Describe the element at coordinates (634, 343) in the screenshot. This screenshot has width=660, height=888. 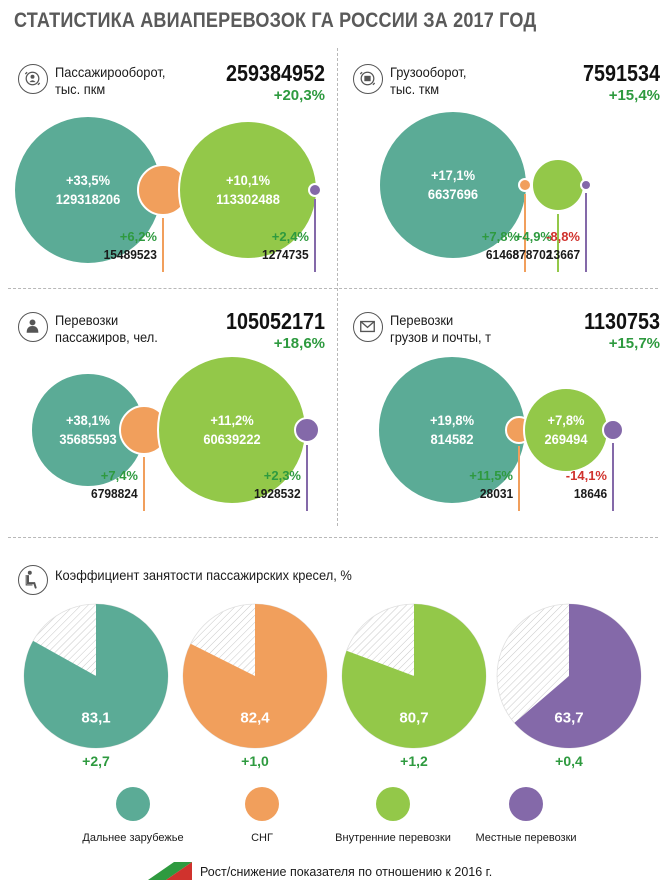
I see `cargo-mail-total-growth: +15,7%` at that location.